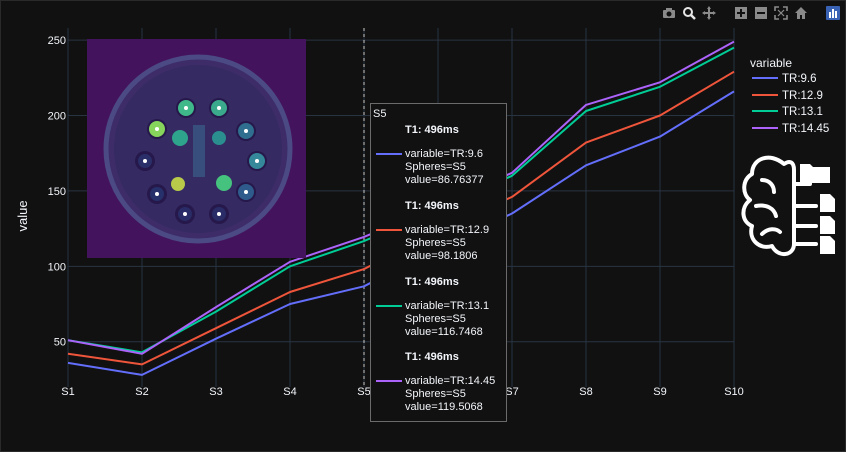 The height and width of the screenshot is (452, 846). Describe the element at coordinates (781, 13) in the screenshot. I see `autoscale-icon` at that location.